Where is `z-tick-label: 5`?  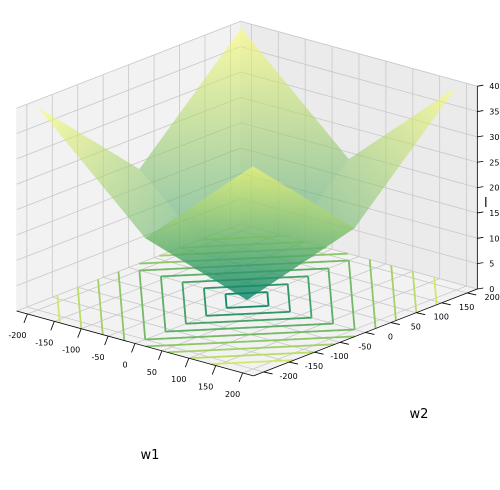 z-tick-label: 5 is located at coordinates (491, 264).